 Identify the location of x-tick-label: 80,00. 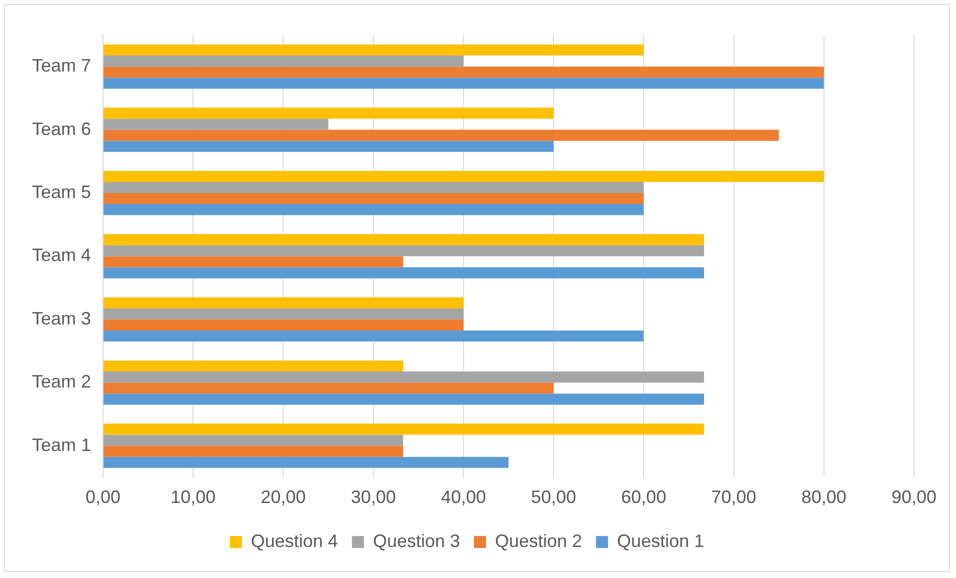
(823, 497).